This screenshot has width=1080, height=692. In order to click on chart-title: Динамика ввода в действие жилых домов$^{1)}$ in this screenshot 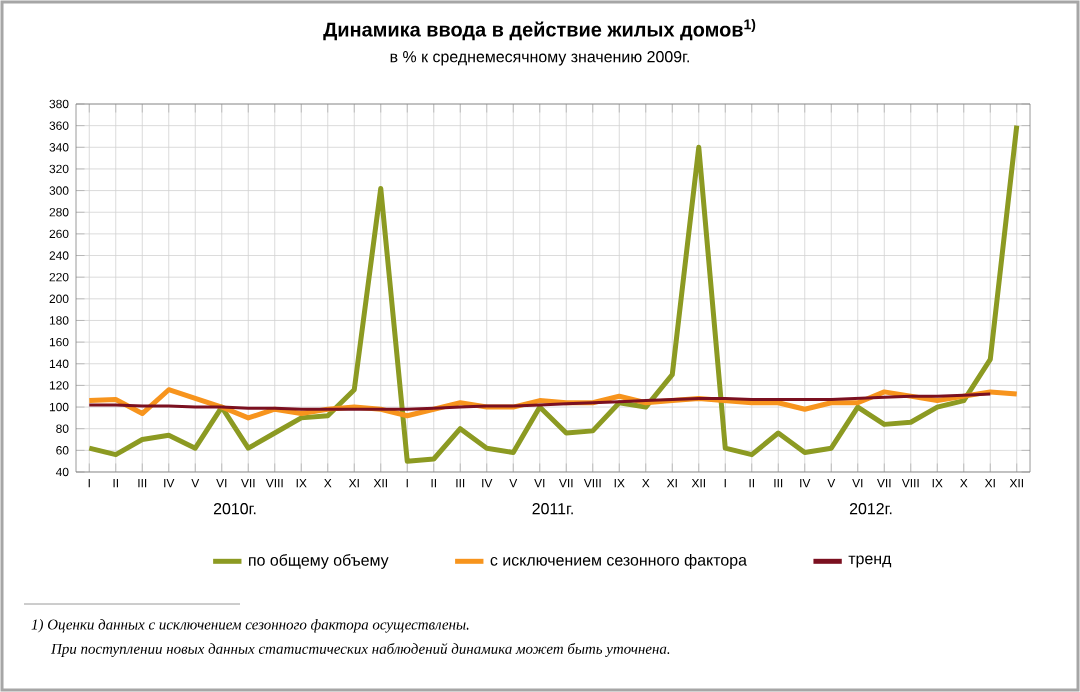, I will do `click(539, 30)`.